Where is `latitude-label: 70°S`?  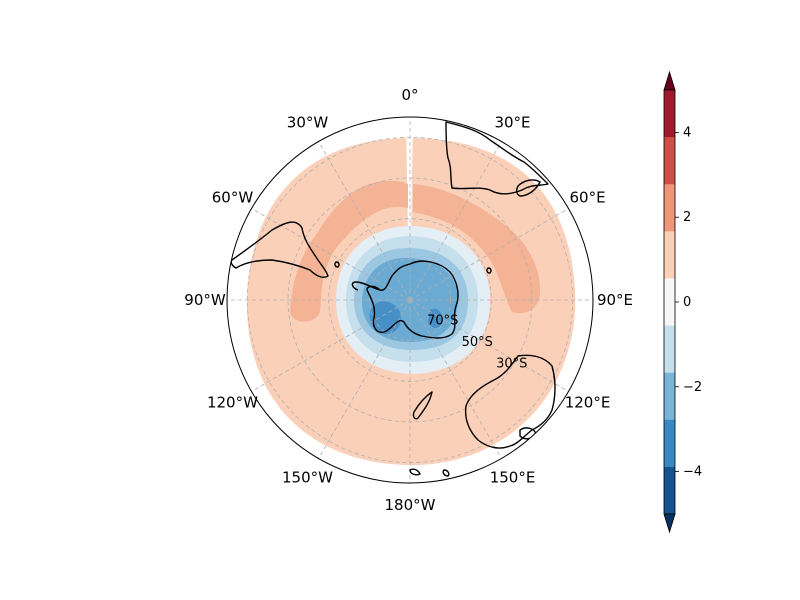
latitude-label: 70°S is located at coordinates (442, 320).